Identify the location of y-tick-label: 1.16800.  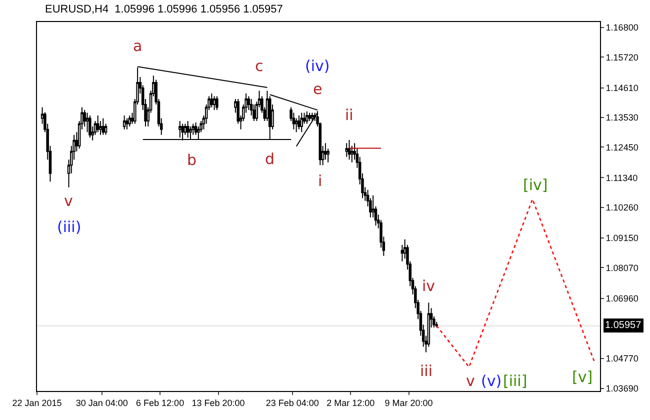
(622, 27).